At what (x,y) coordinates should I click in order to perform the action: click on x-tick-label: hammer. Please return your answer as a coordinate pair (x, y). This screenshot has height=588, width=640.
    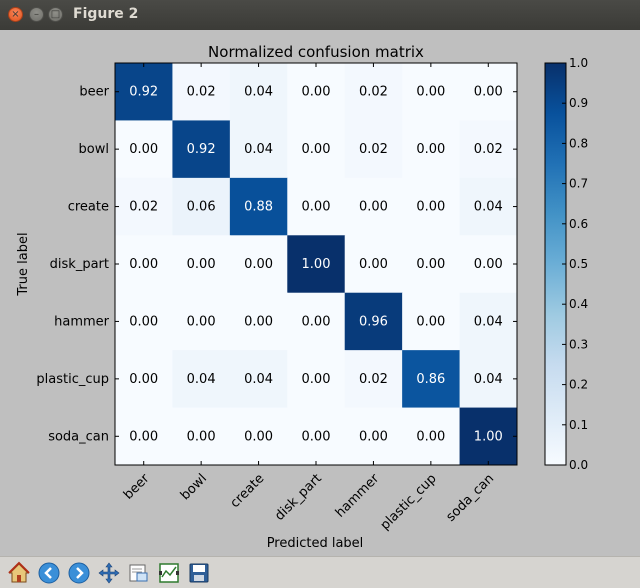
    Looking at the image, I should click on (358, 496).